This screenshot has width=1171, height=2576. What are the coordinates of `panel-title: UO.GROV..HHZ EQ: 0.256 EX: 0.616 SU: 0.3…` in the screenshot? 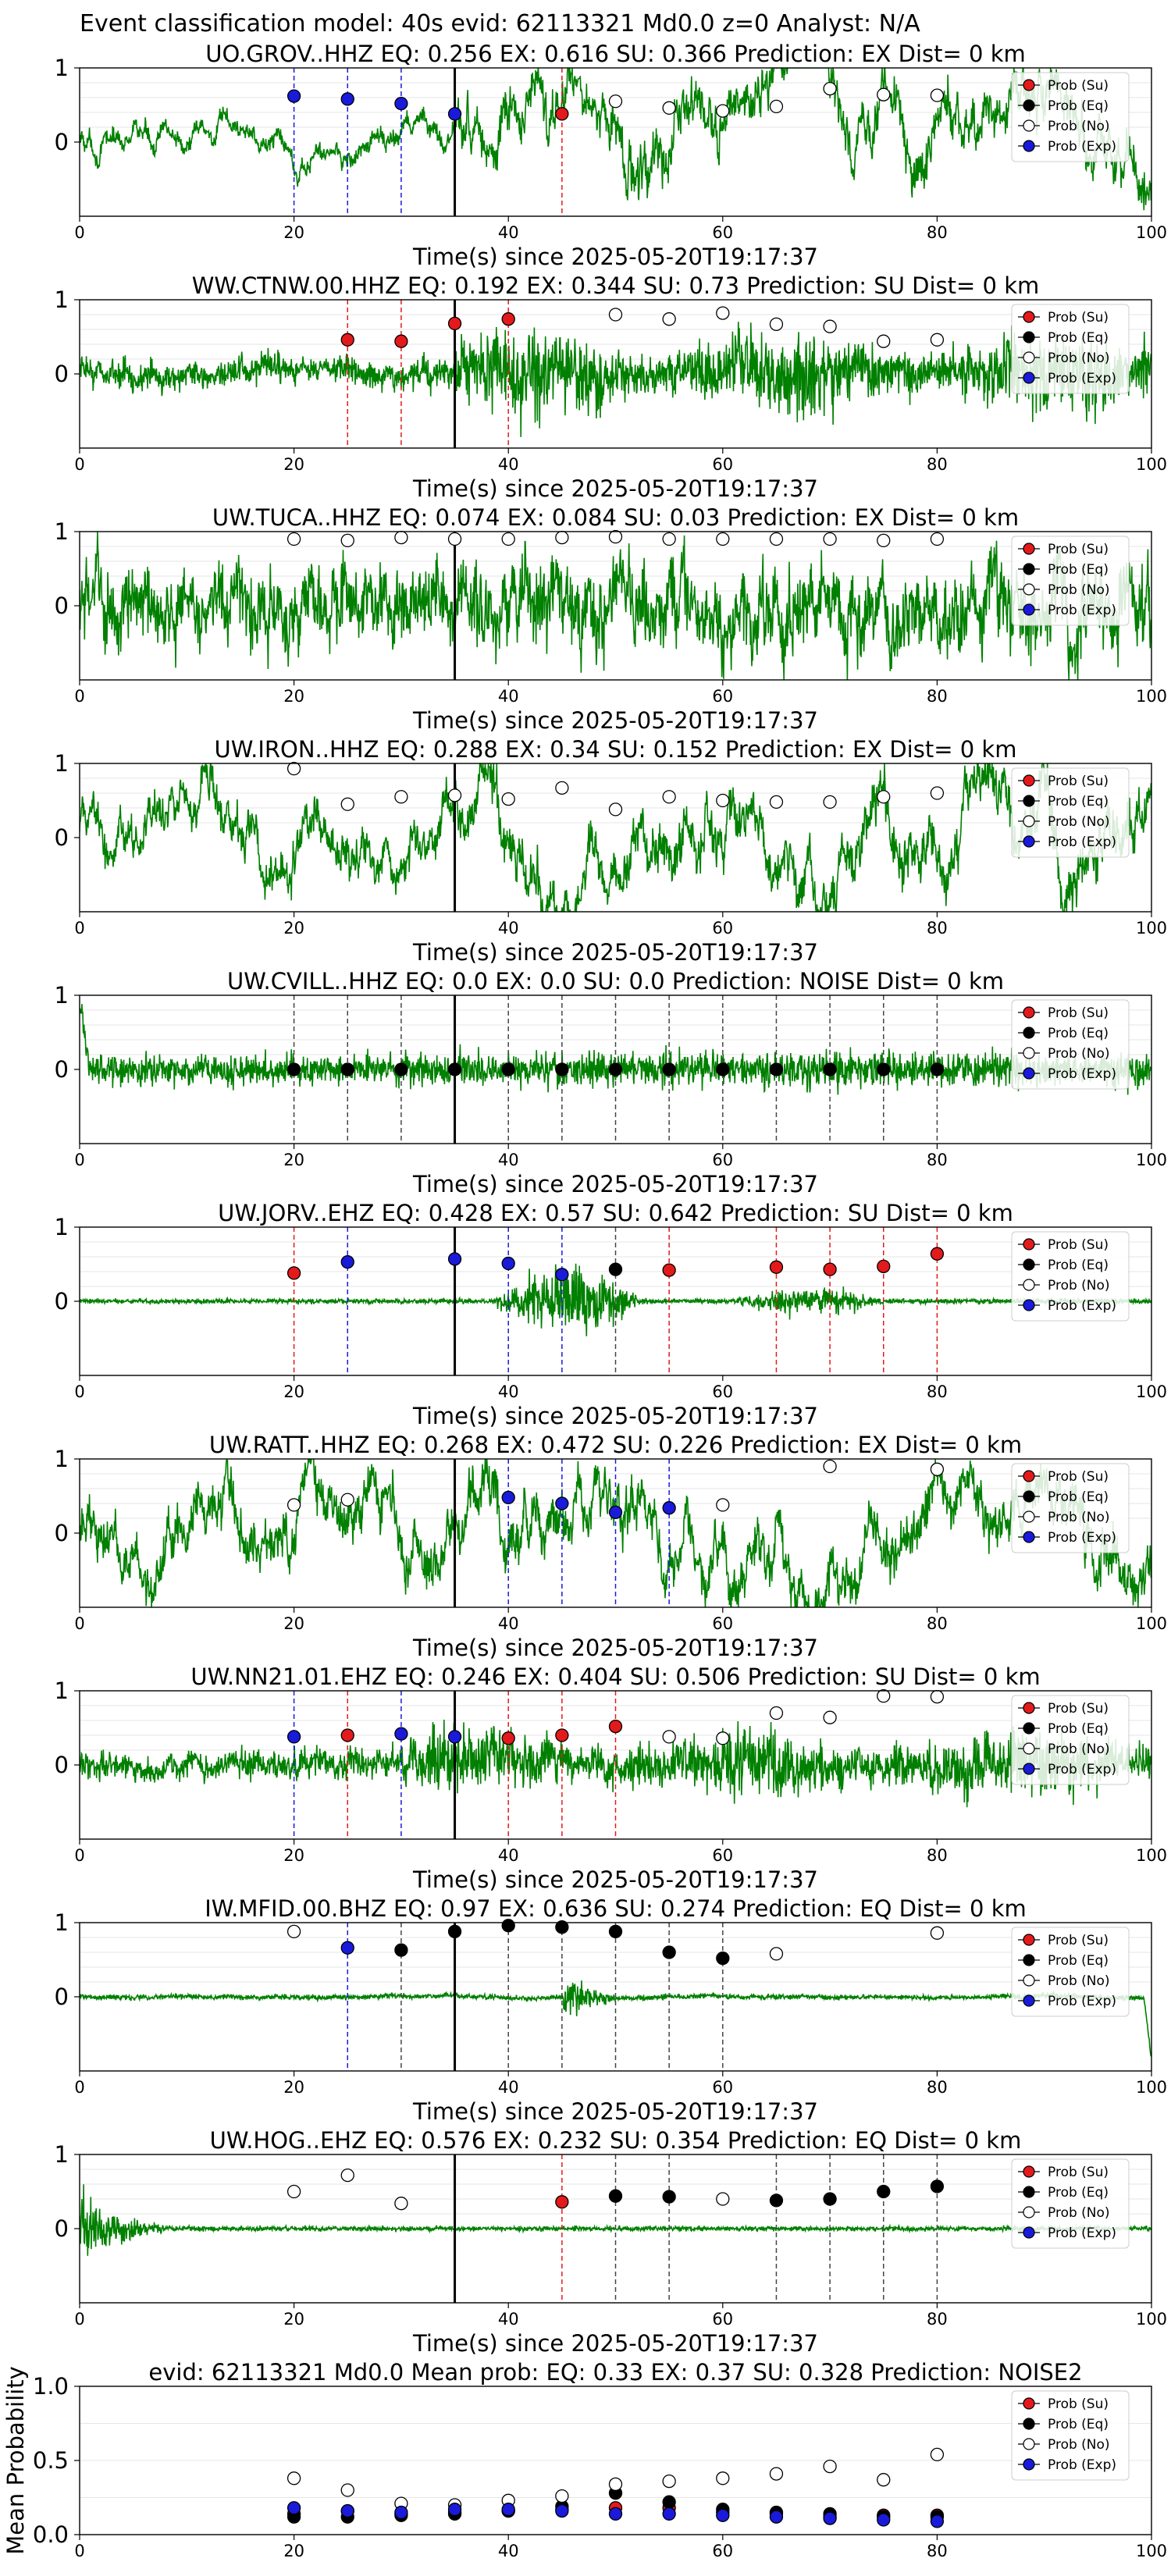 It's located at (615, 54).